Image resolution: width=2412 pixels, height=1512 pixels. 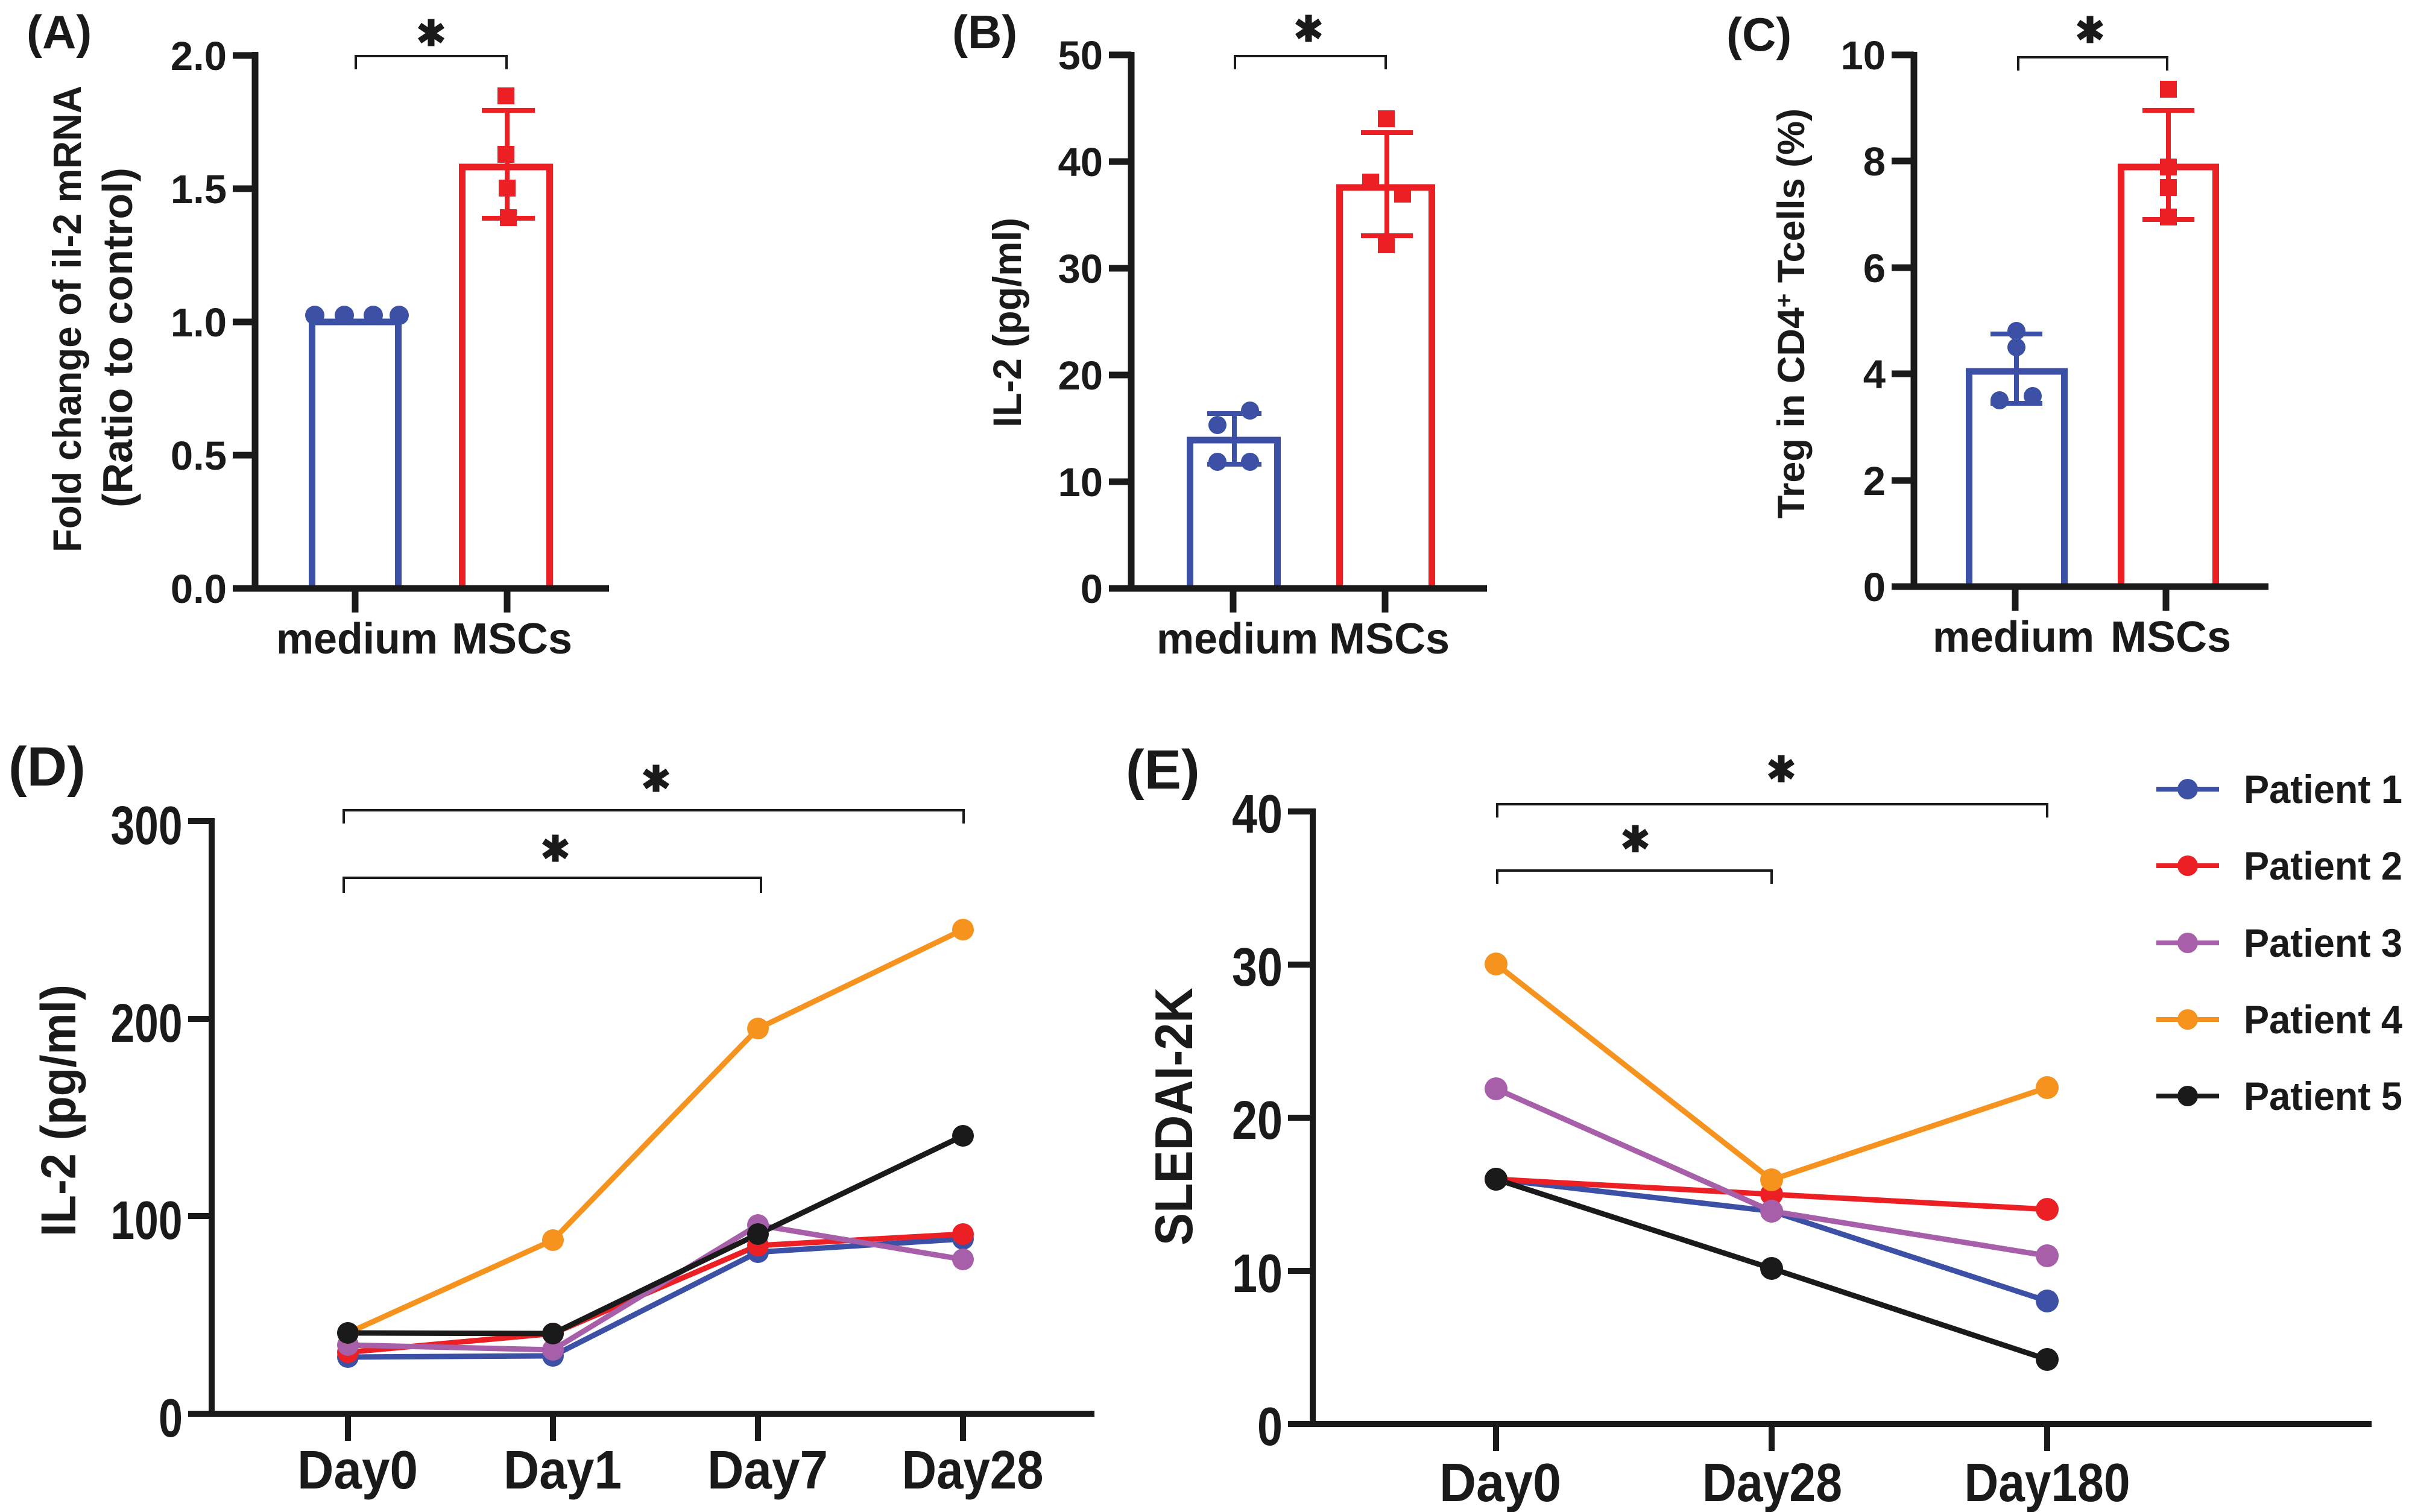 I want to click on svg-text: Patient 5, so click(x=2323, y=1096).